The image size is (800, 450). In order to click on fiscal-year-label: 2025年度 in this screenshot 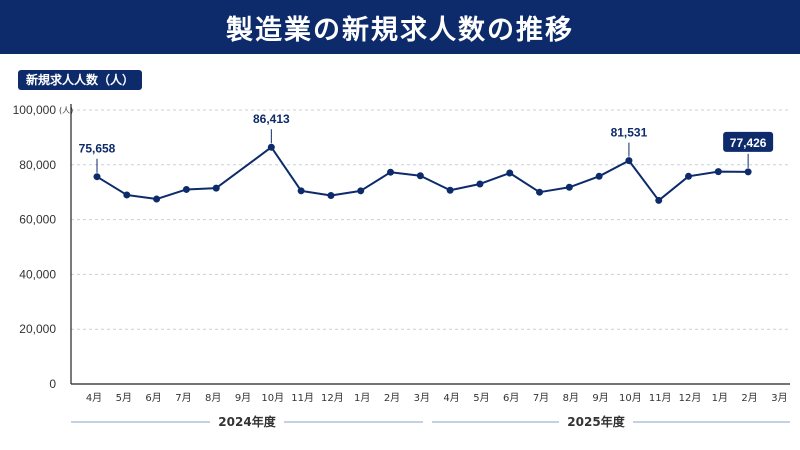, I will do `click(596, 421)`.